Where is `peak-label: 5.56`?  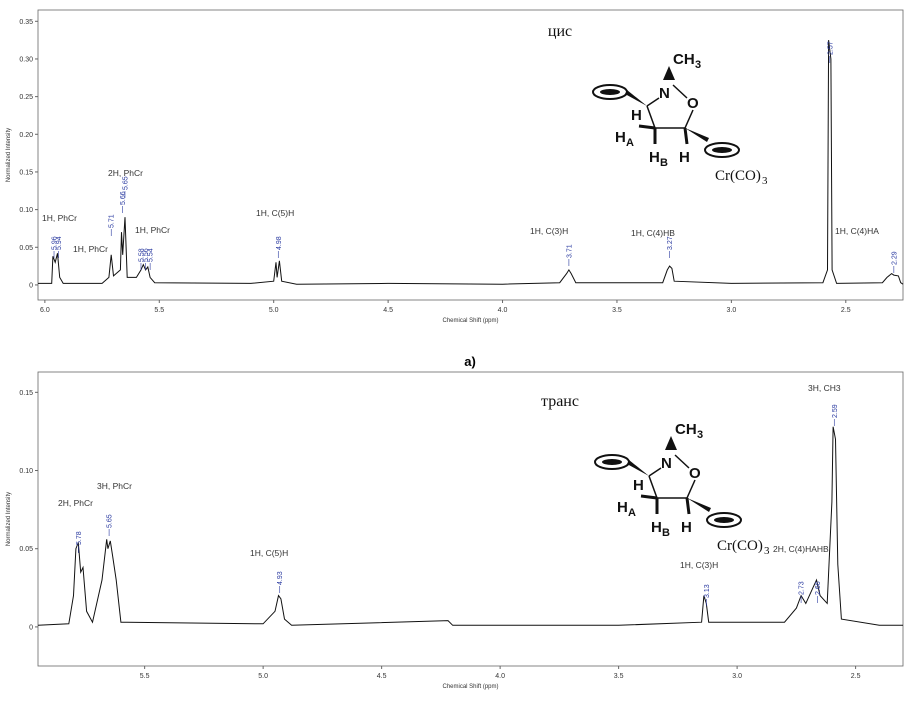
peak-label: 5.56 is located at coordinates (146, 255).